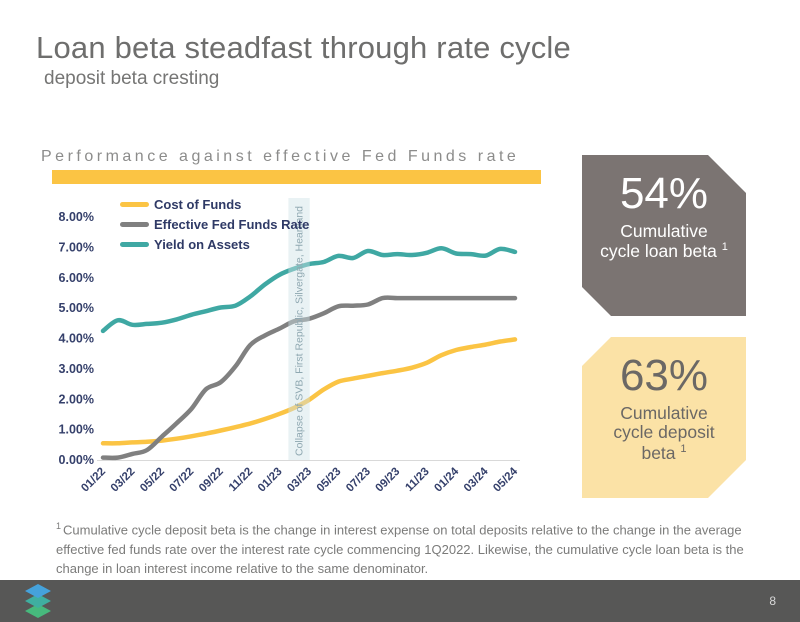 The height and width of the screenshot is (622, 800). I want to click on legend-item-cost-of-funds: Cost of Funds, so click(214, 204).